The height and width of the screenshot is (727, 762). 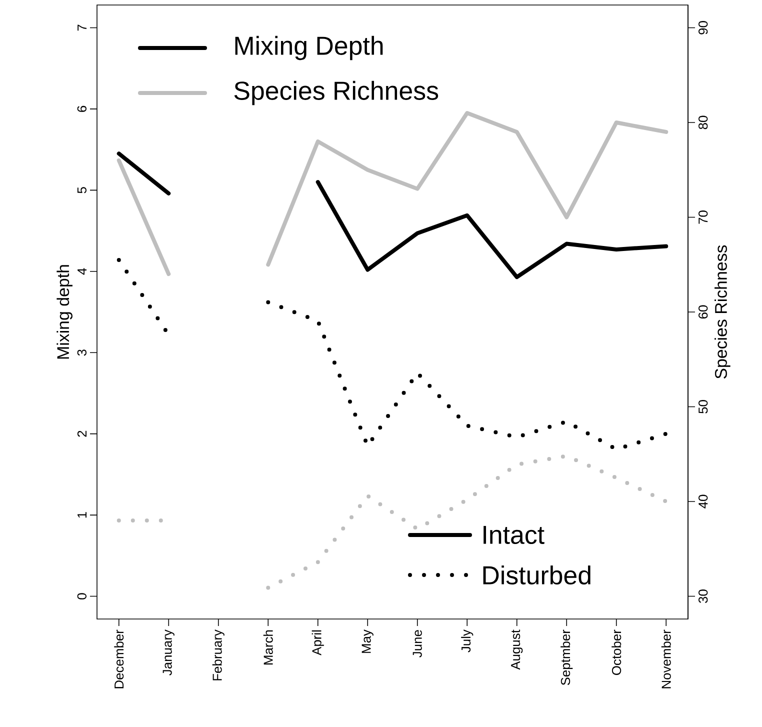 What do you see at coordinates (82, 271) in the screenshot?
I see `y-tick-label: 4` at bounding box center [82, 271].